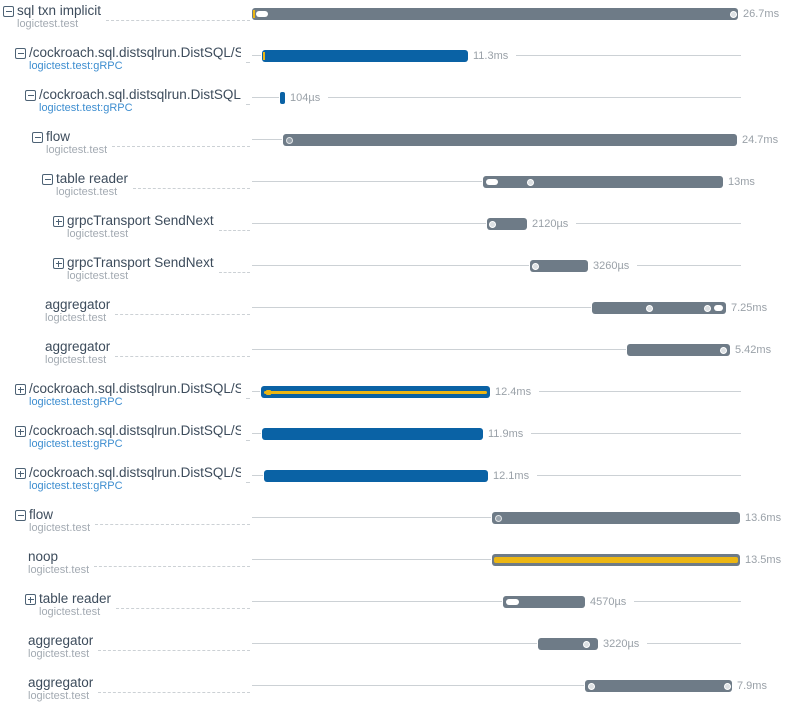 This screenshot has width=786, height=714. Describe the element at coordinates (135, 472) in the screenshot. I see `span-title: /cockroach.sql.distsqlrun.DistSQL/Set` at that location.